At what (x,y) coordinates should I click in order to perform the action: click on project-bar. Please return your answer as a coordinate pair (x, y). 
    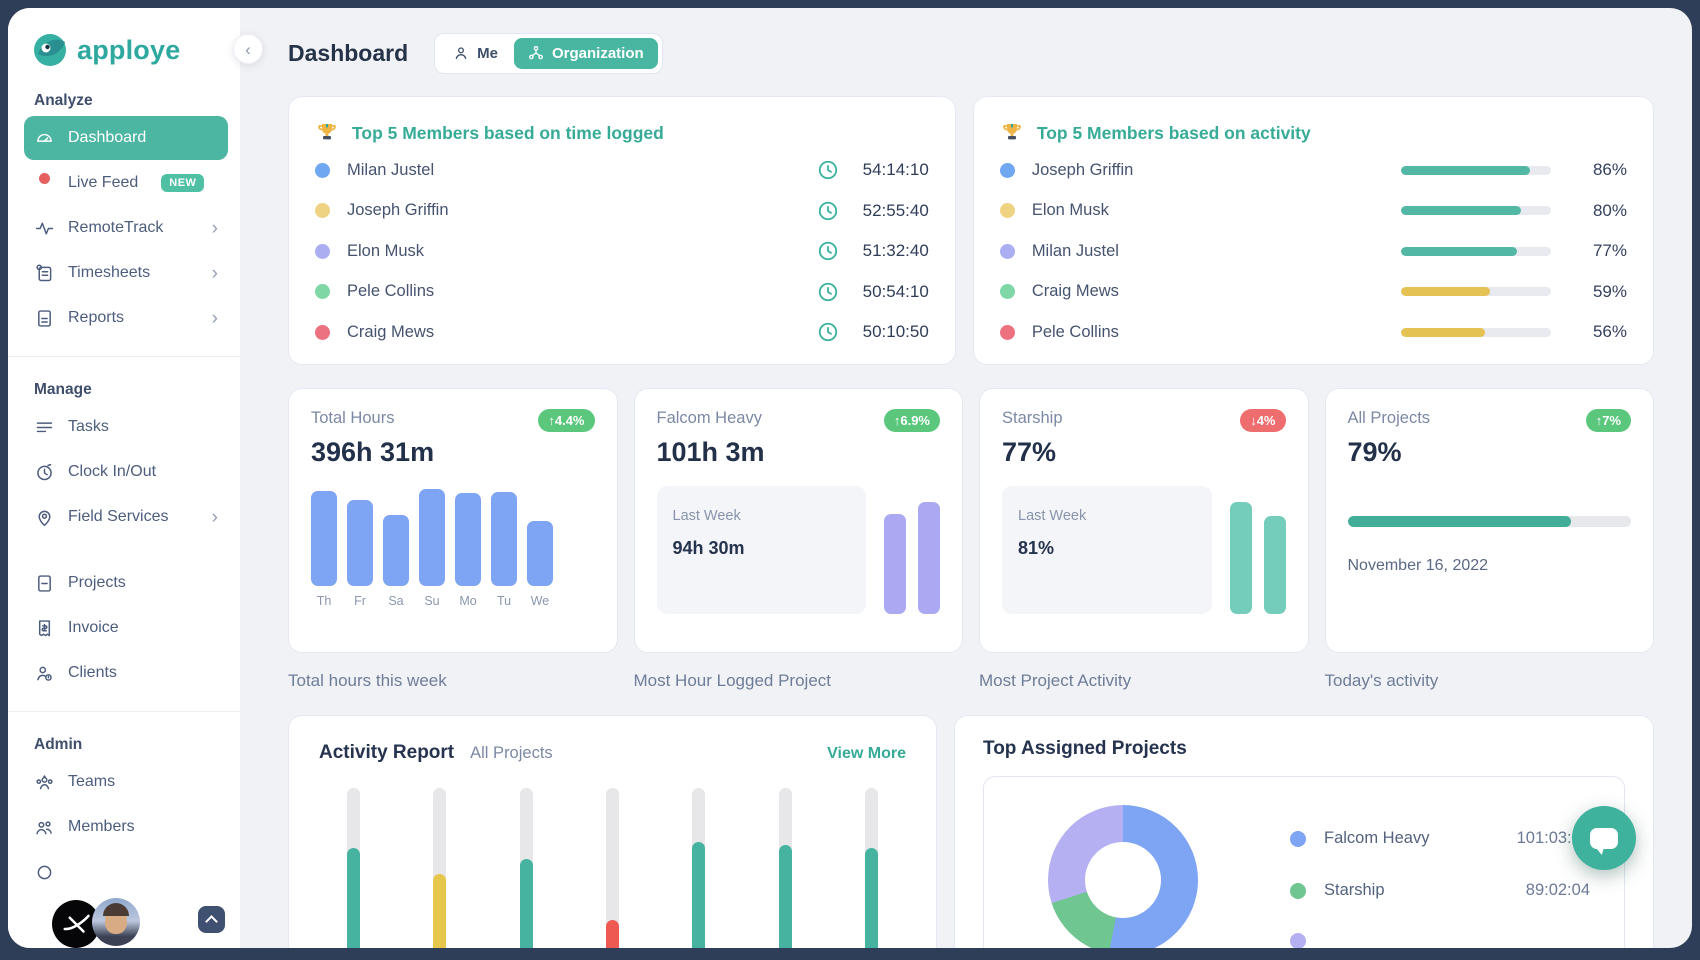
    Looking at the image, I should click on (1240, 558).